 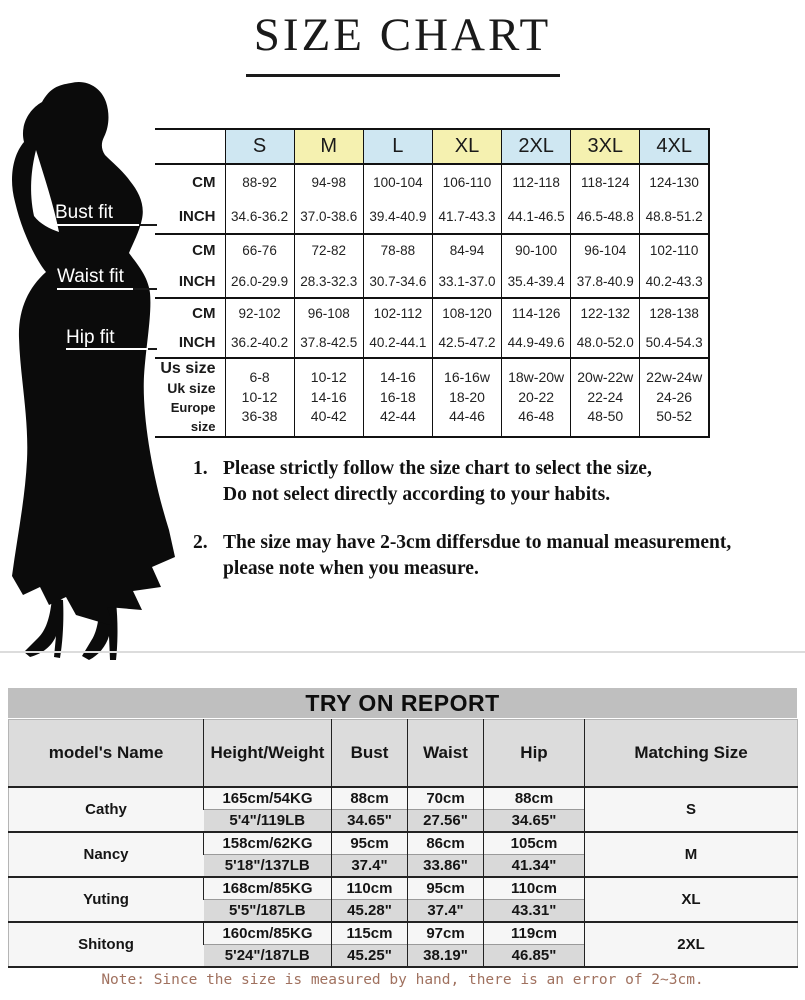 I want to click on size-cell: 20w-22w 22-24 48-50, so click(x=605, y=397).